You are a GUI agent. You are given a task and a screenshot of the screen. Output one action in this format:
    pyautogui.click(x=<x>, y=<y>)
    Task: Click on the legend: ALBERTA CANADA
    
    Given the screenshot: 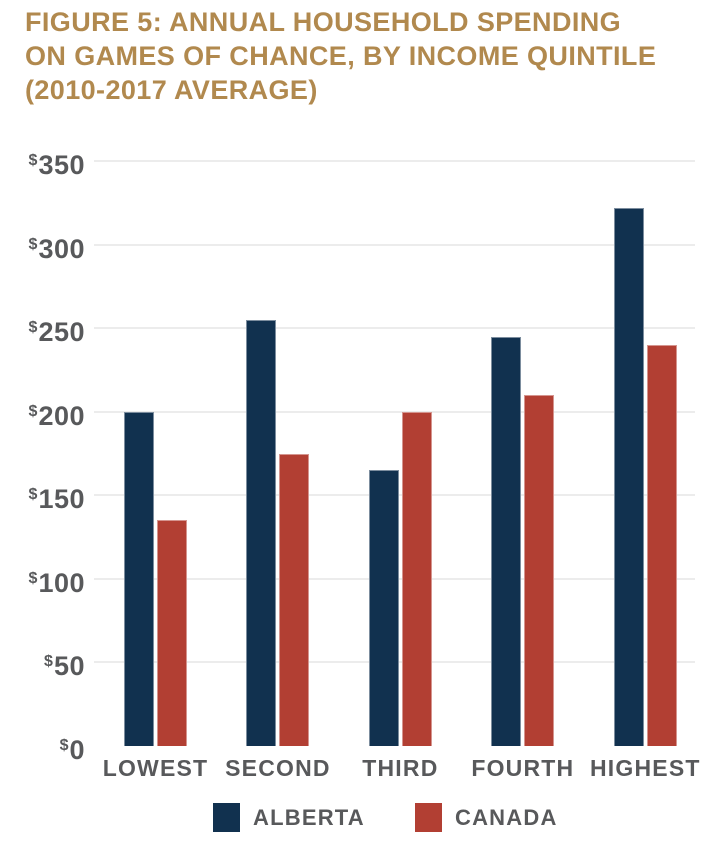 What is the action you would take?
    pyautogui.click(x=413, y=820)
    